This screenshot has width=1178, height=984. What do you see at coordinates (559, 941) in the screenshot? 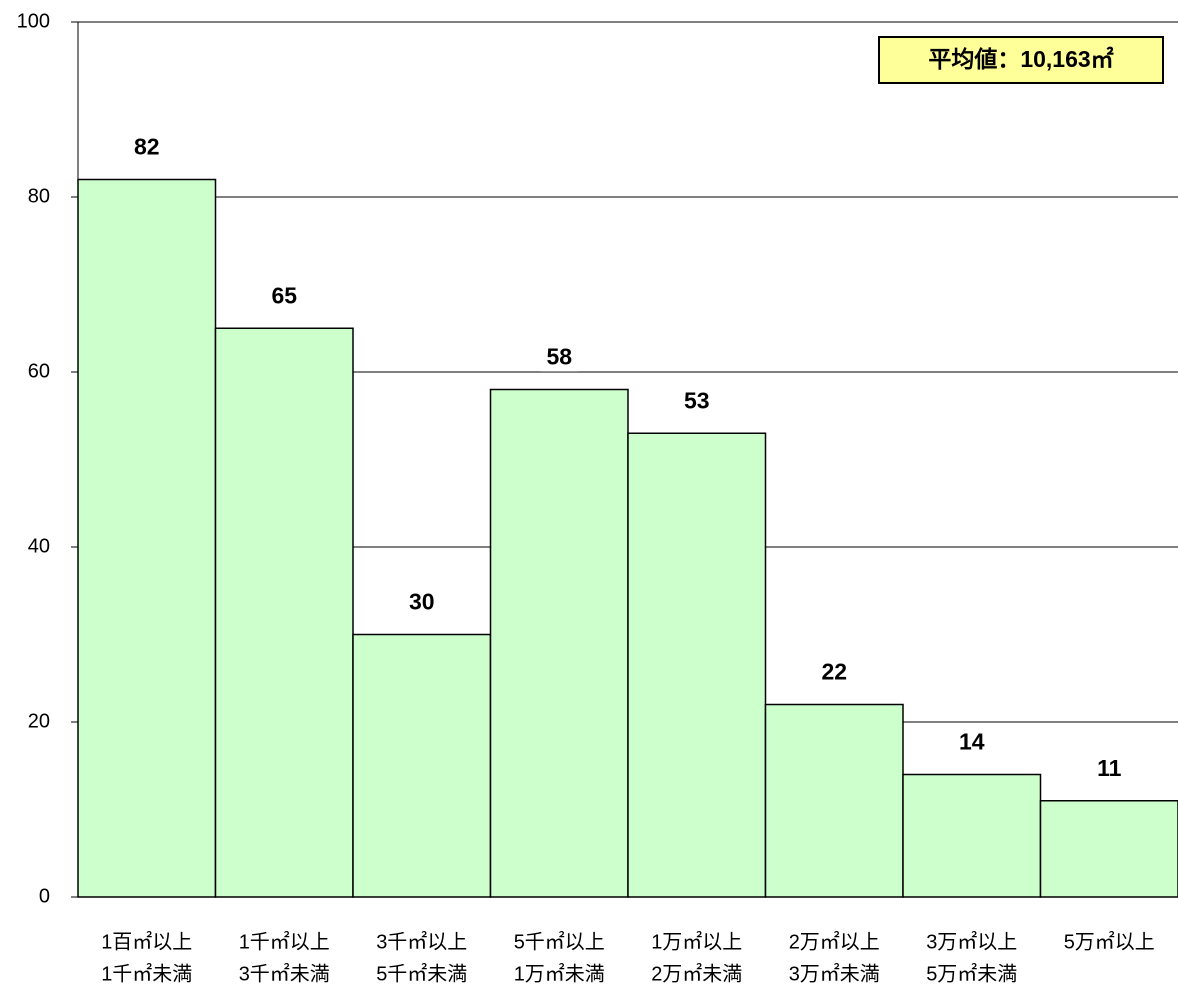
I see `x-tick-label: 5千㎡以上` at bounding box center [559, 941].